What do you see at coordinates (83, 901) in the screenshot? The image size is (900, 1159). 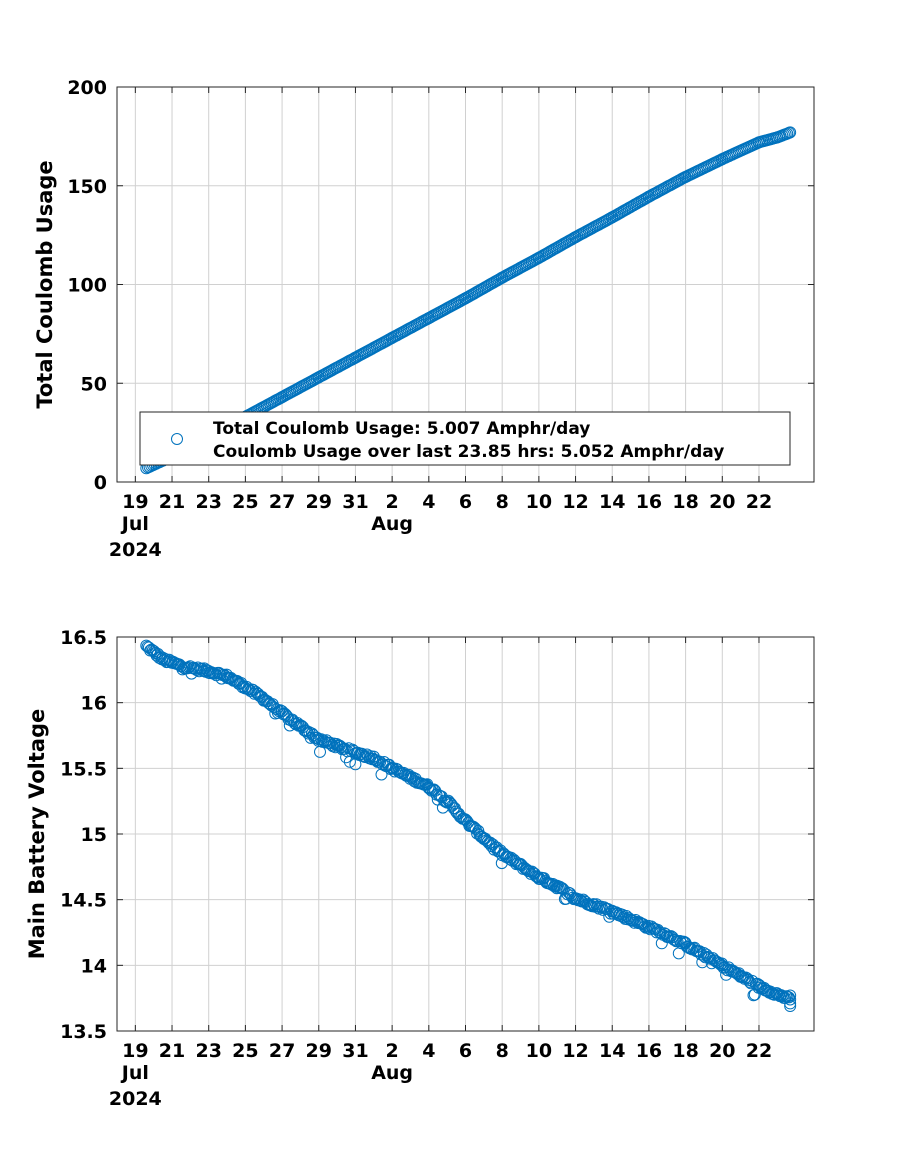 I see `y-tick-label: 14.5` at bounding box center [83, 901].